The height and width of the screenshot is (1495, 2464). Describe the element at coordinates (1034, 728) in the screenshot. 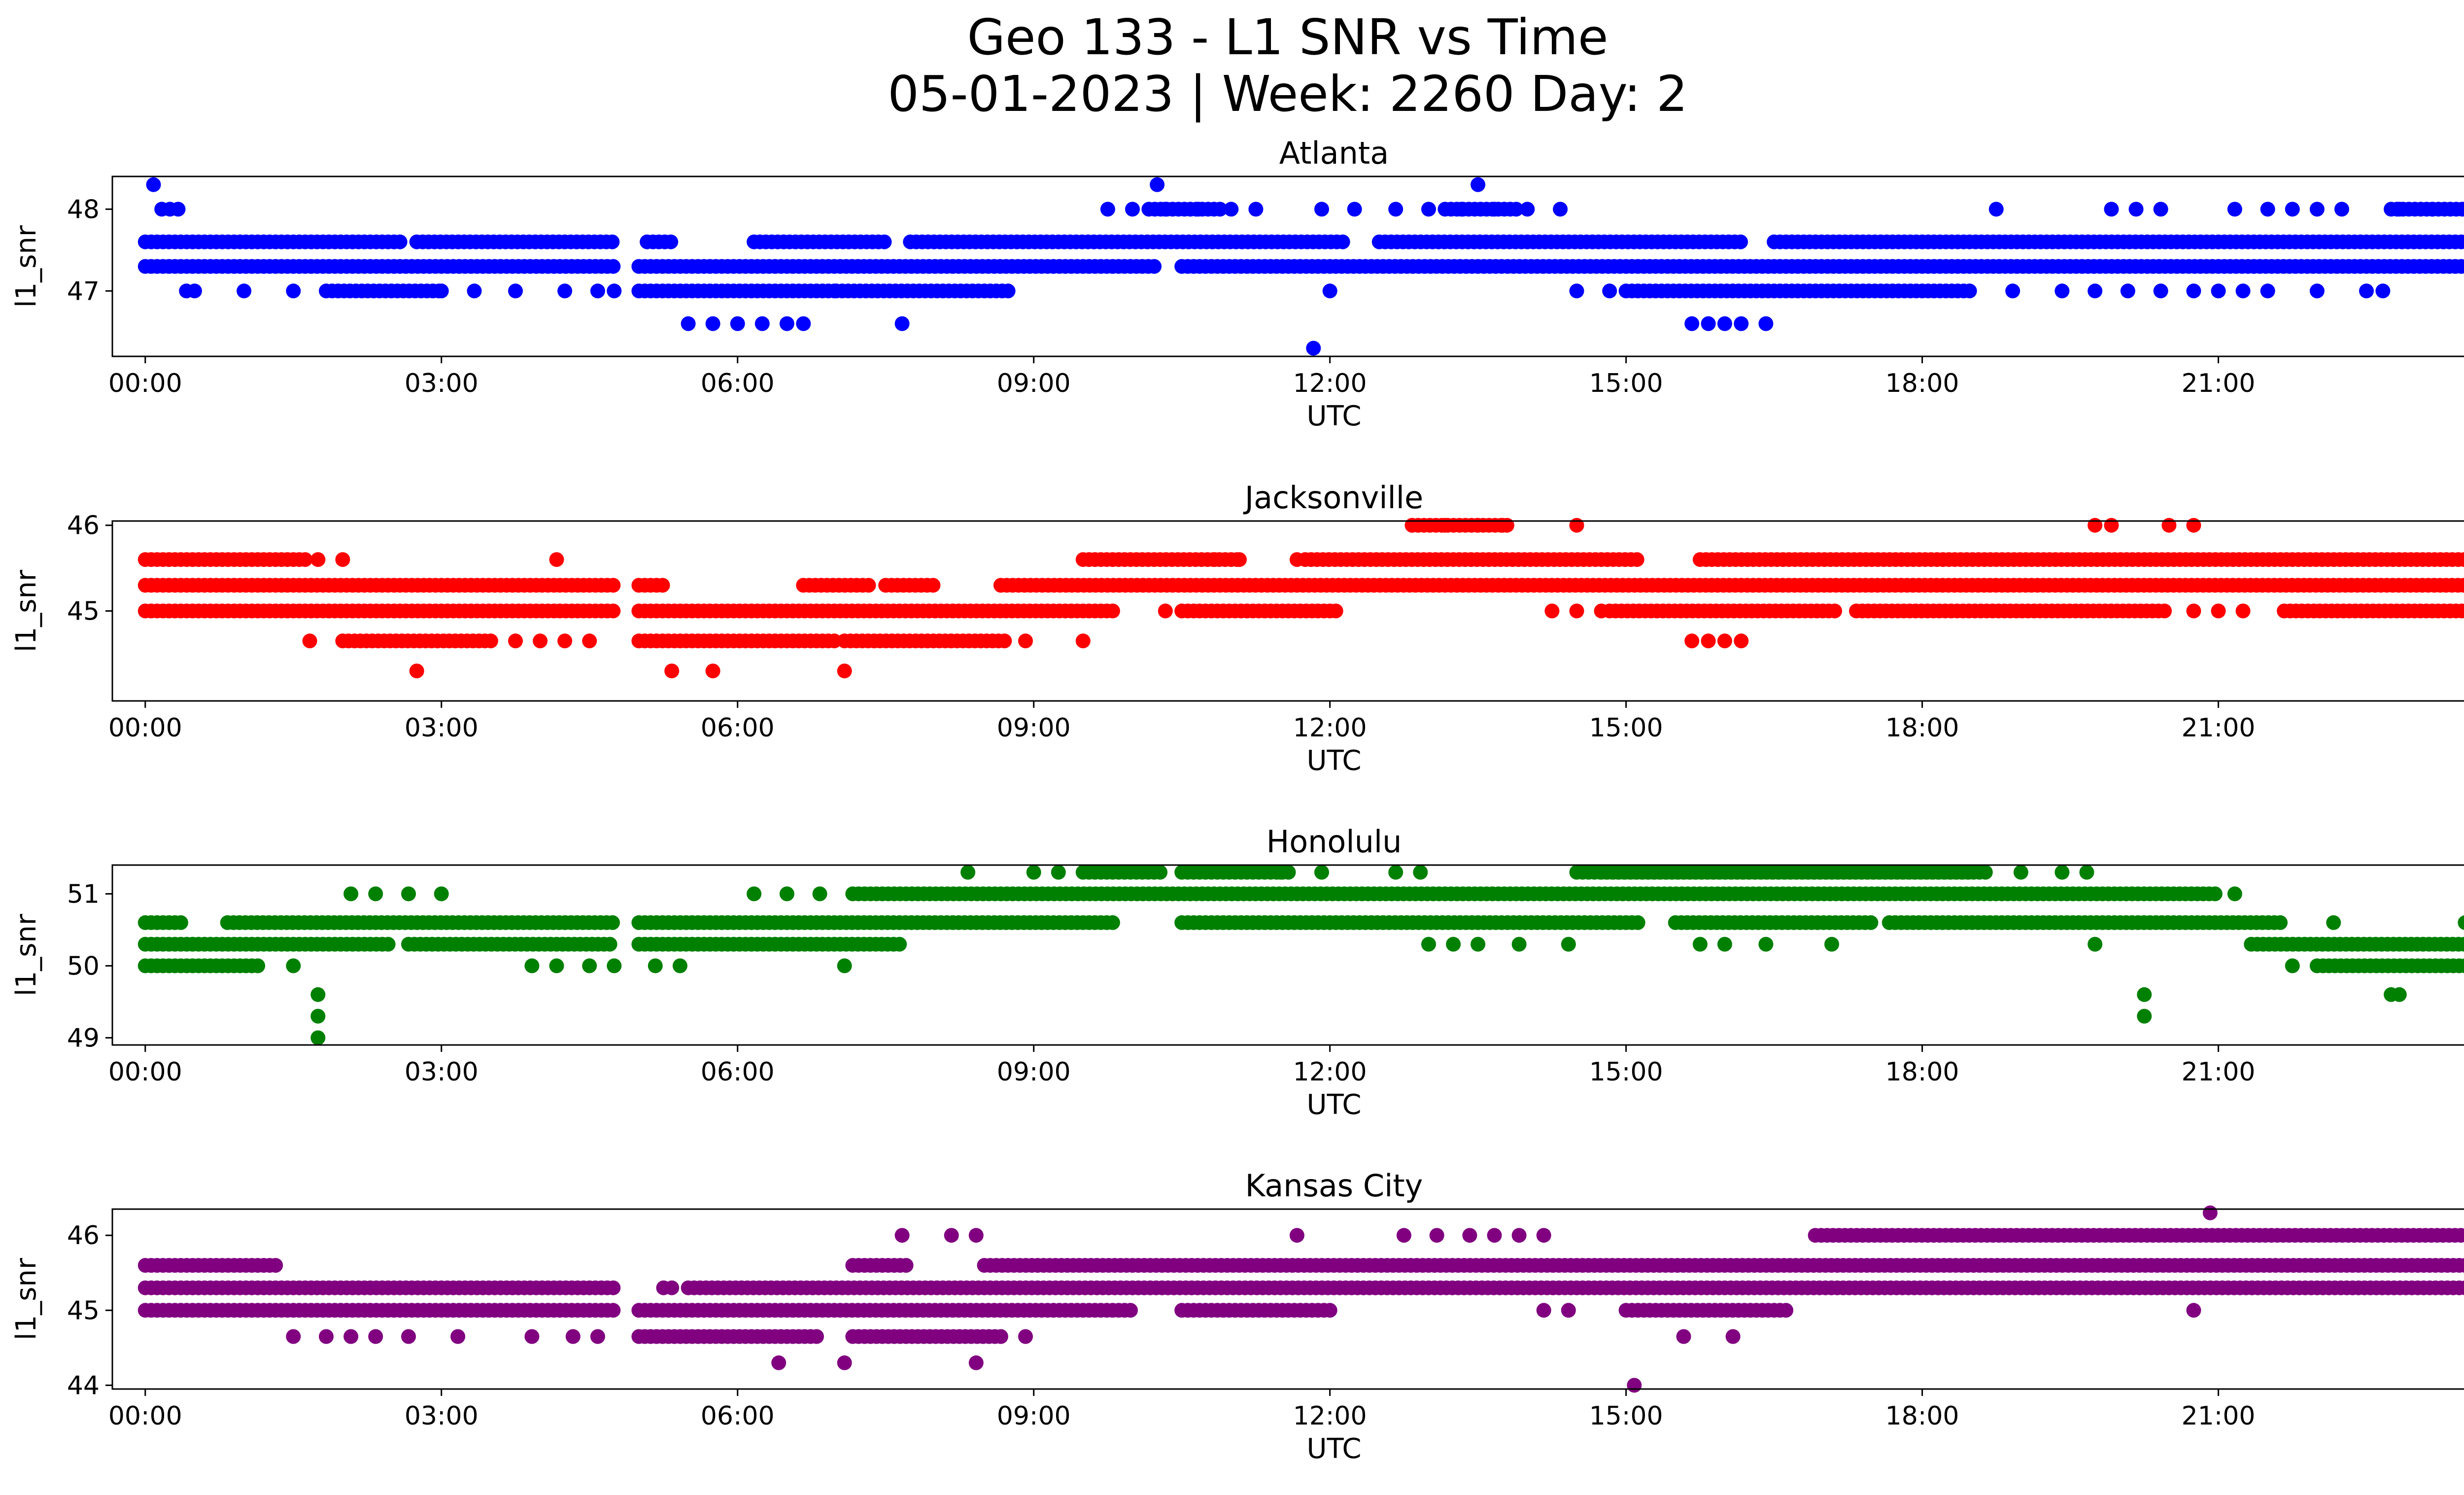

I see `x-tick-label: 09:00` at that location.